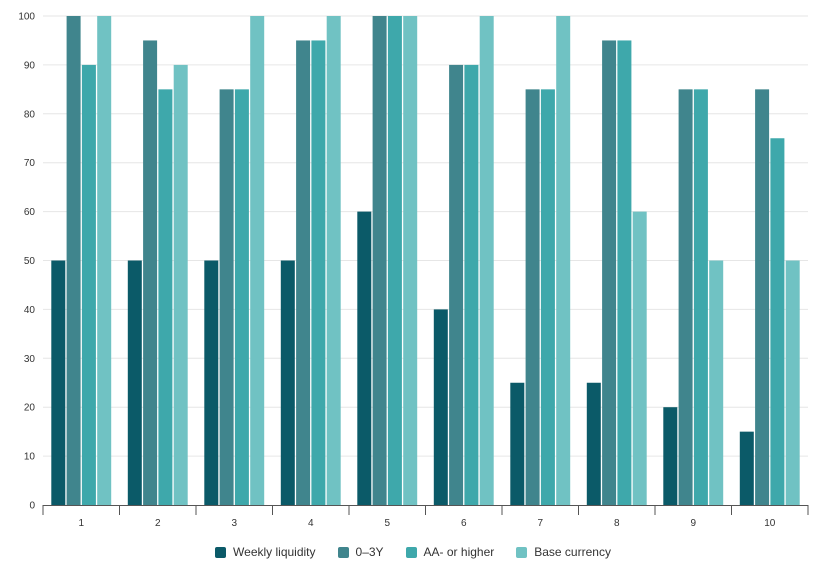  I want to click on y-tick-label: 0, so click(32, 506).